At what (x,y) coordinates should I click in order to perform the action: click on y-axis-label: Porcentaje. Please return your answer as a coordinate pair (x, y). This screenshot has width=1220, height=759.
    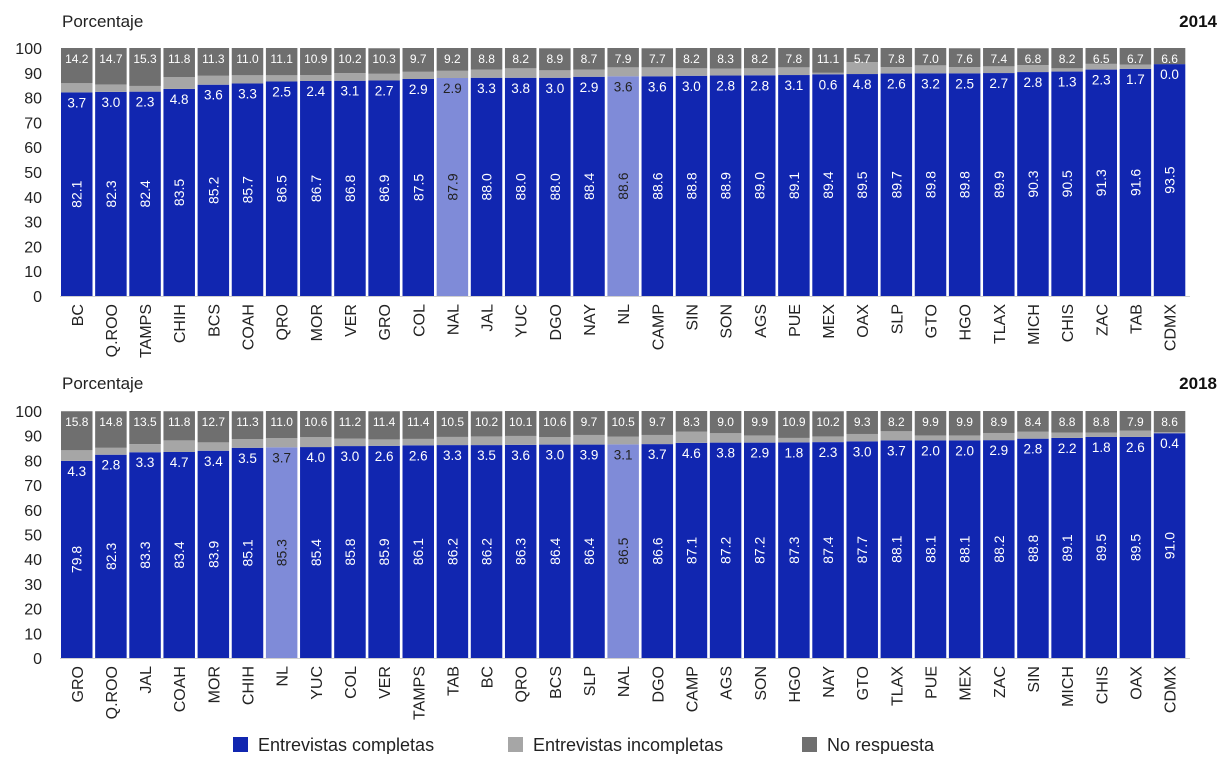
    Looking at the image, I should click on (102, 21).